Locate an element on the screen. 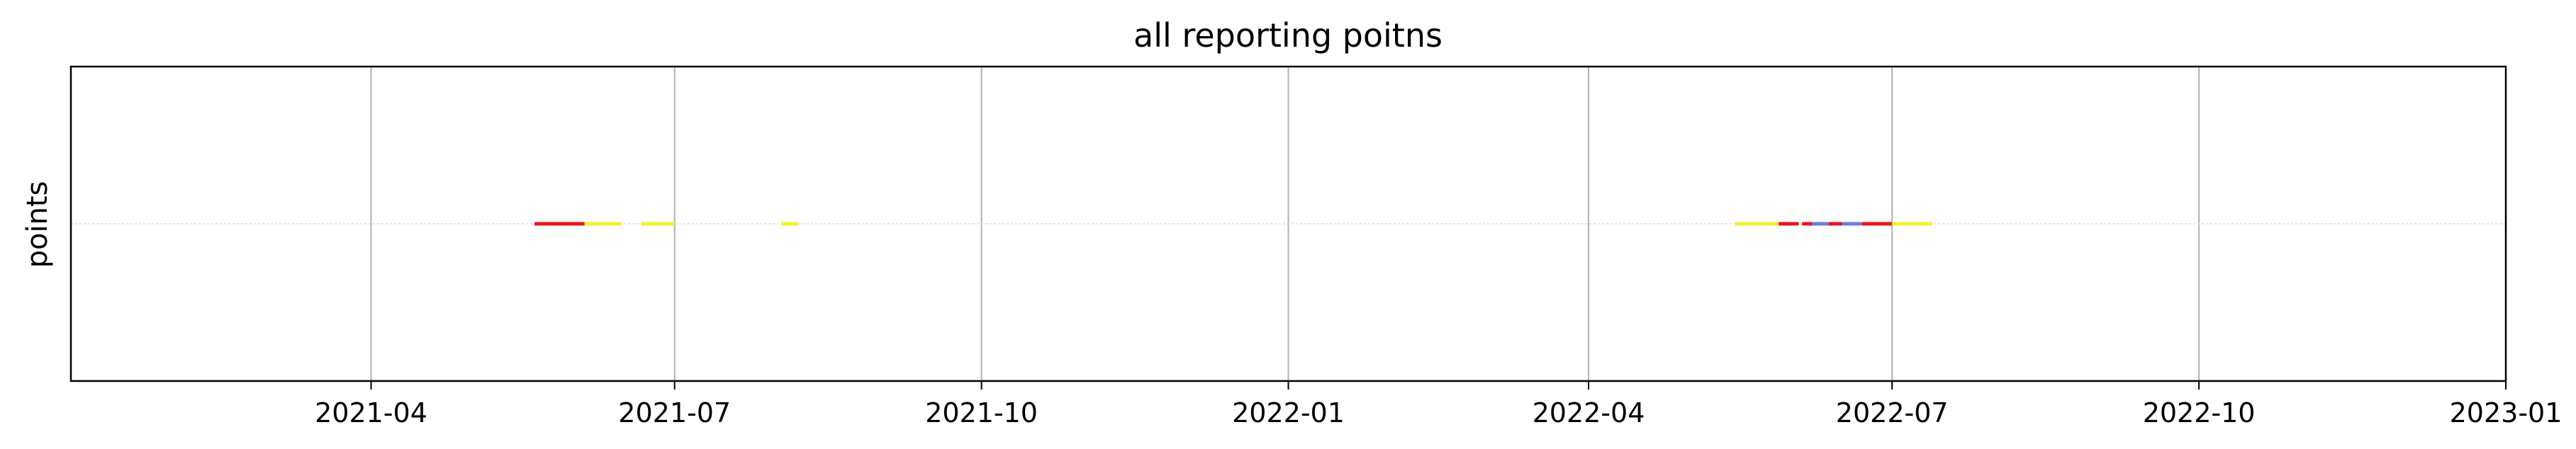  x-tick-label: 2022-10 is located at coordinates (2199, 413).